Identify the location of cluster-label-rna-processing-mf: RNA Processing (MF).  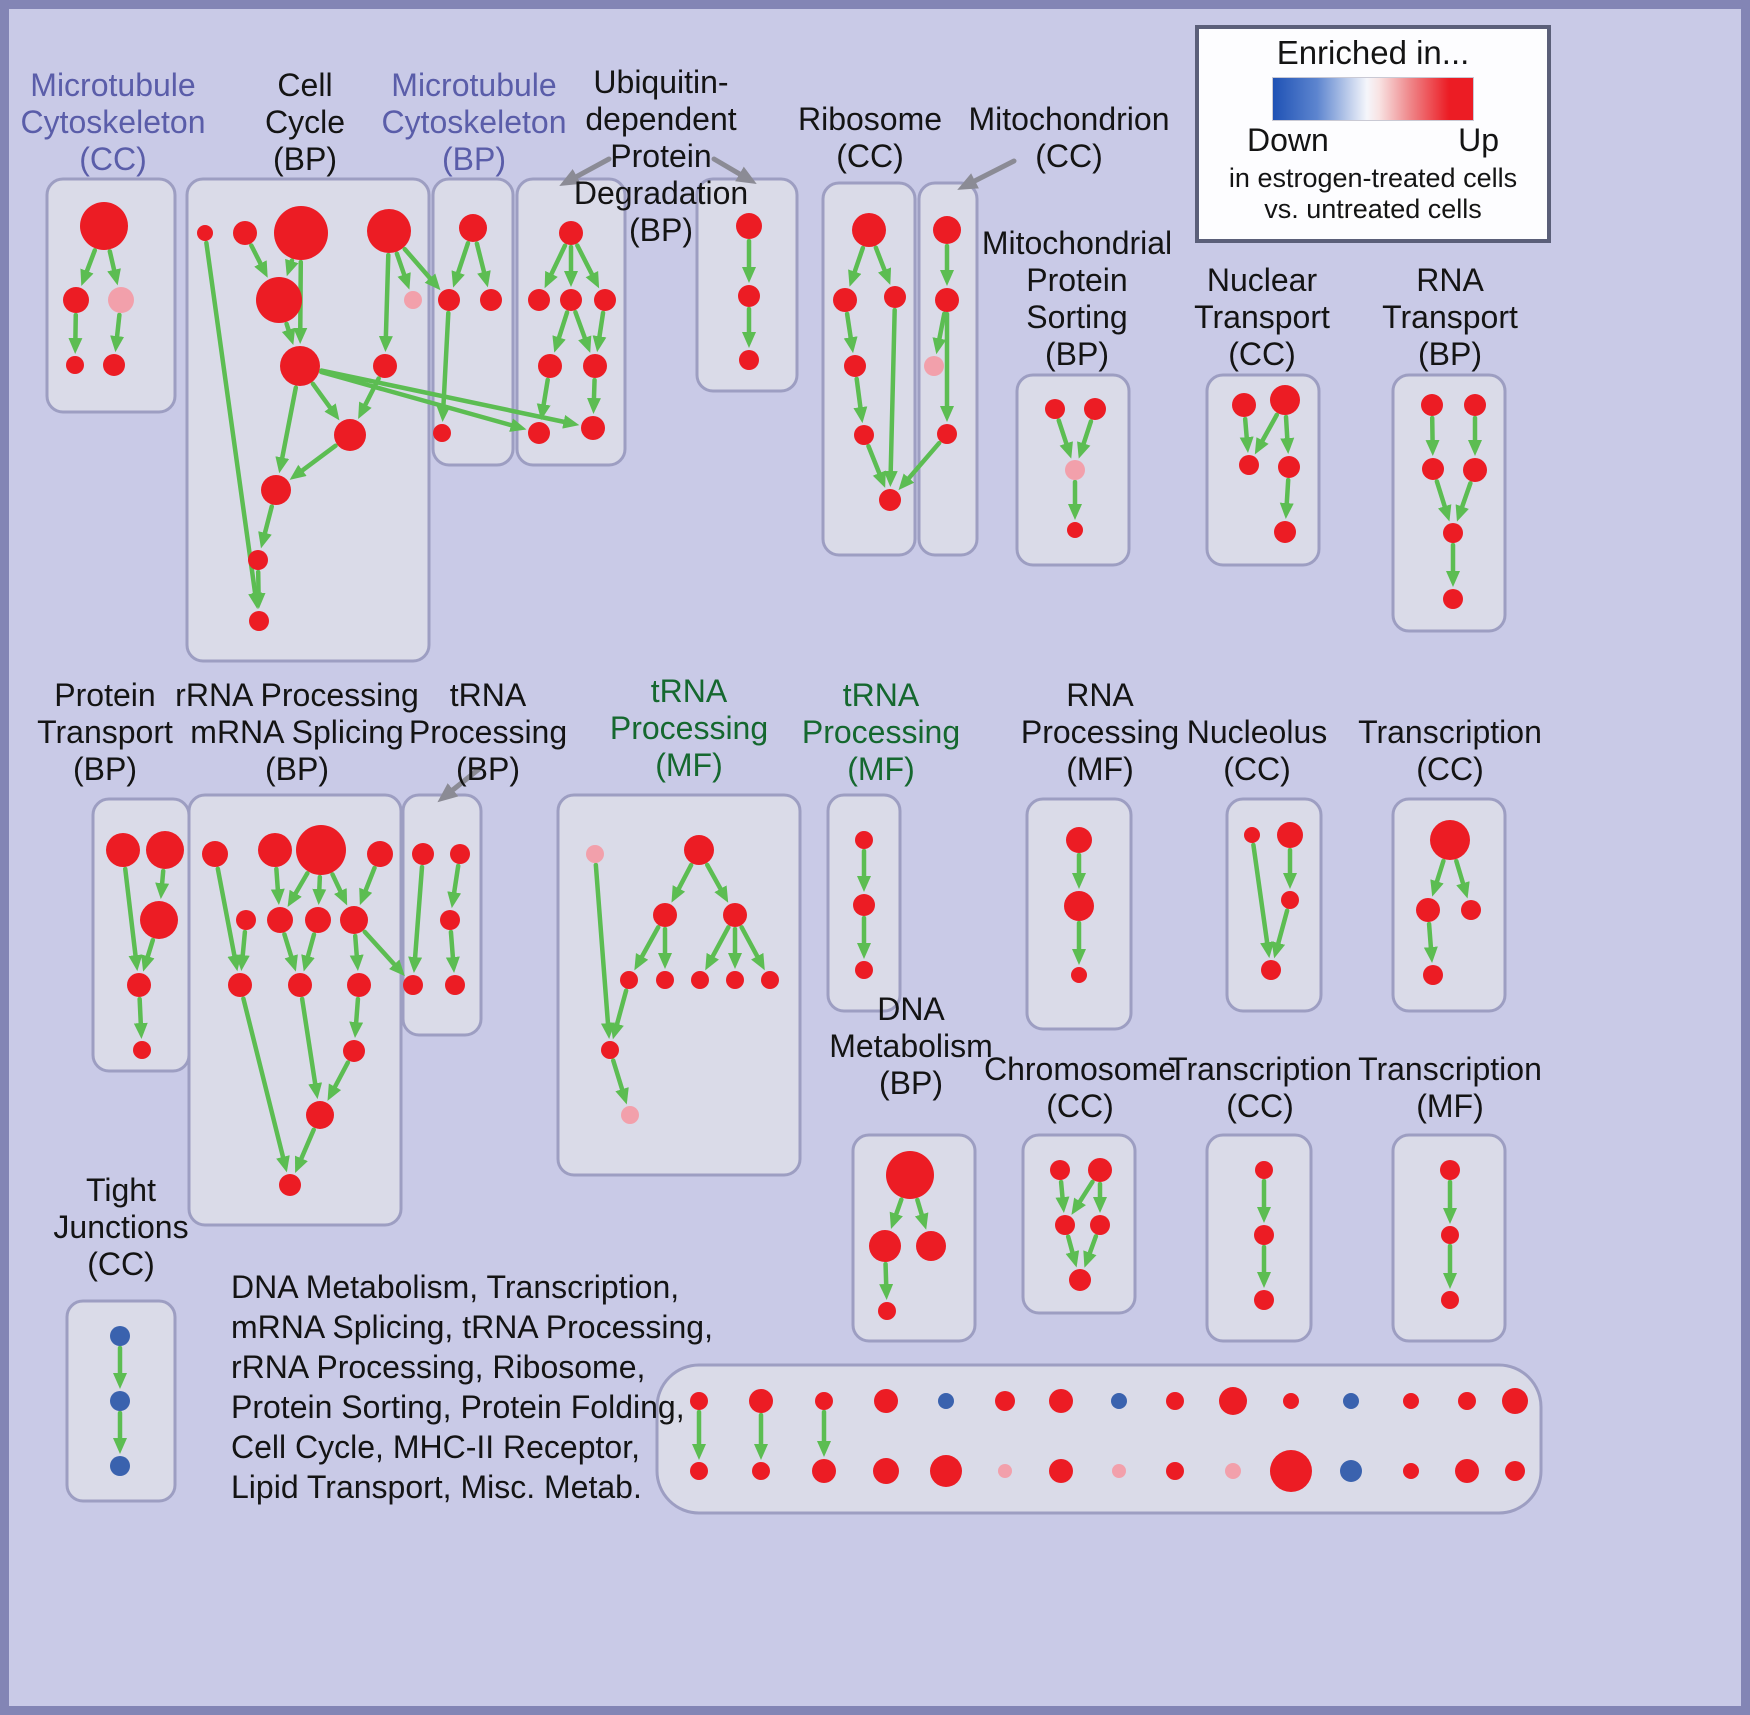
(1100, 732).